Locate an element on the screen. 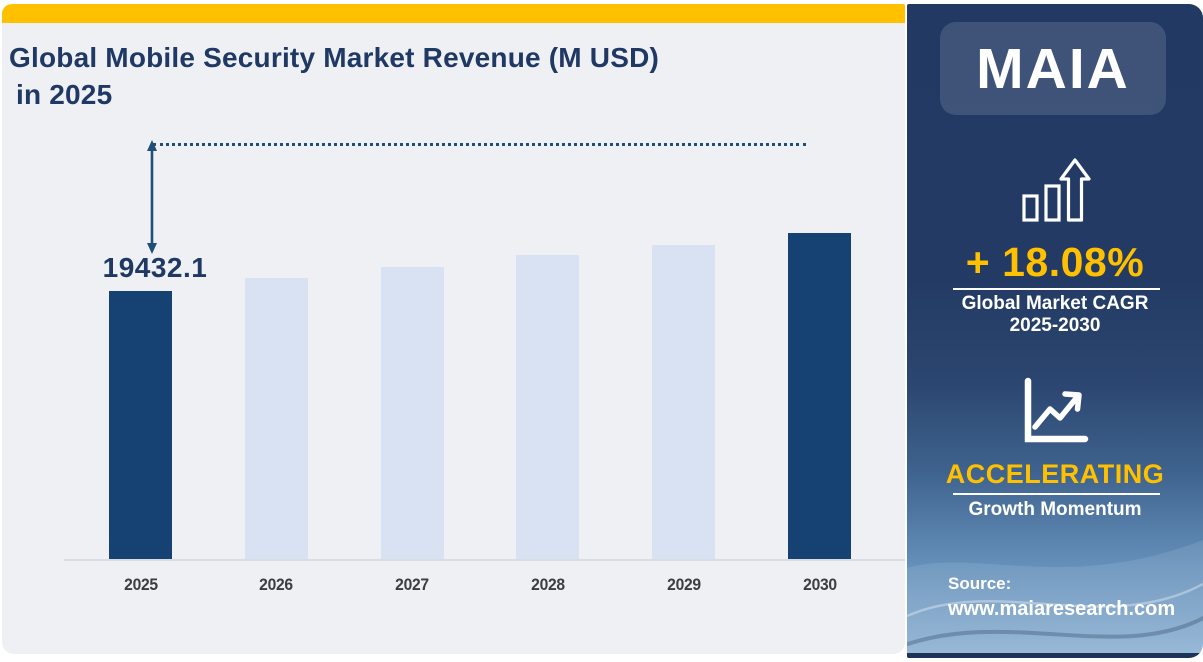 This screenshot has height=662, width=1203. source-url: www.maiaresearch.com is located at coordinates (1061, 609).